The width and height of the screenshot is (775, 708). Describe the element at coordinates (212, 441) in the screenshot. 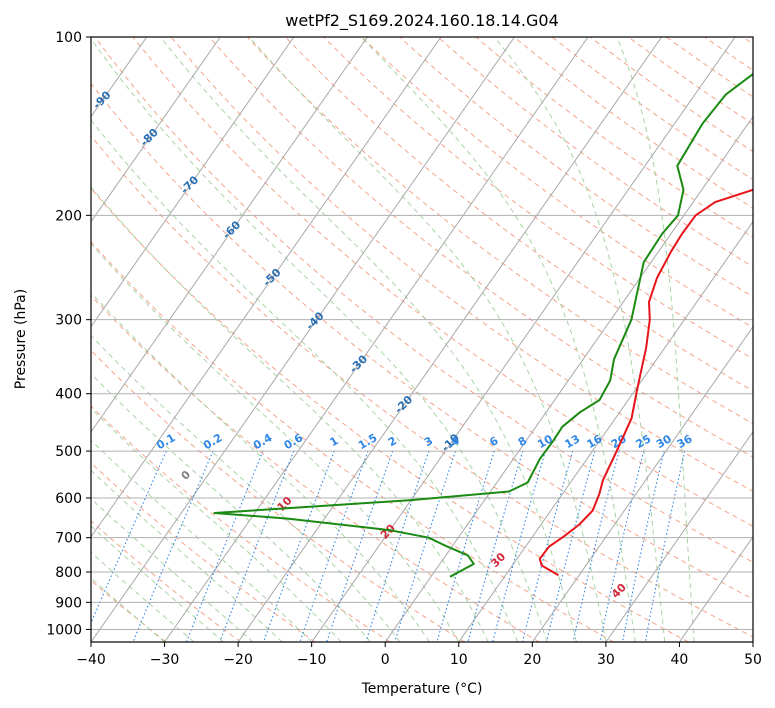

I see `mixing-ratio-label: 0.2` at that location.